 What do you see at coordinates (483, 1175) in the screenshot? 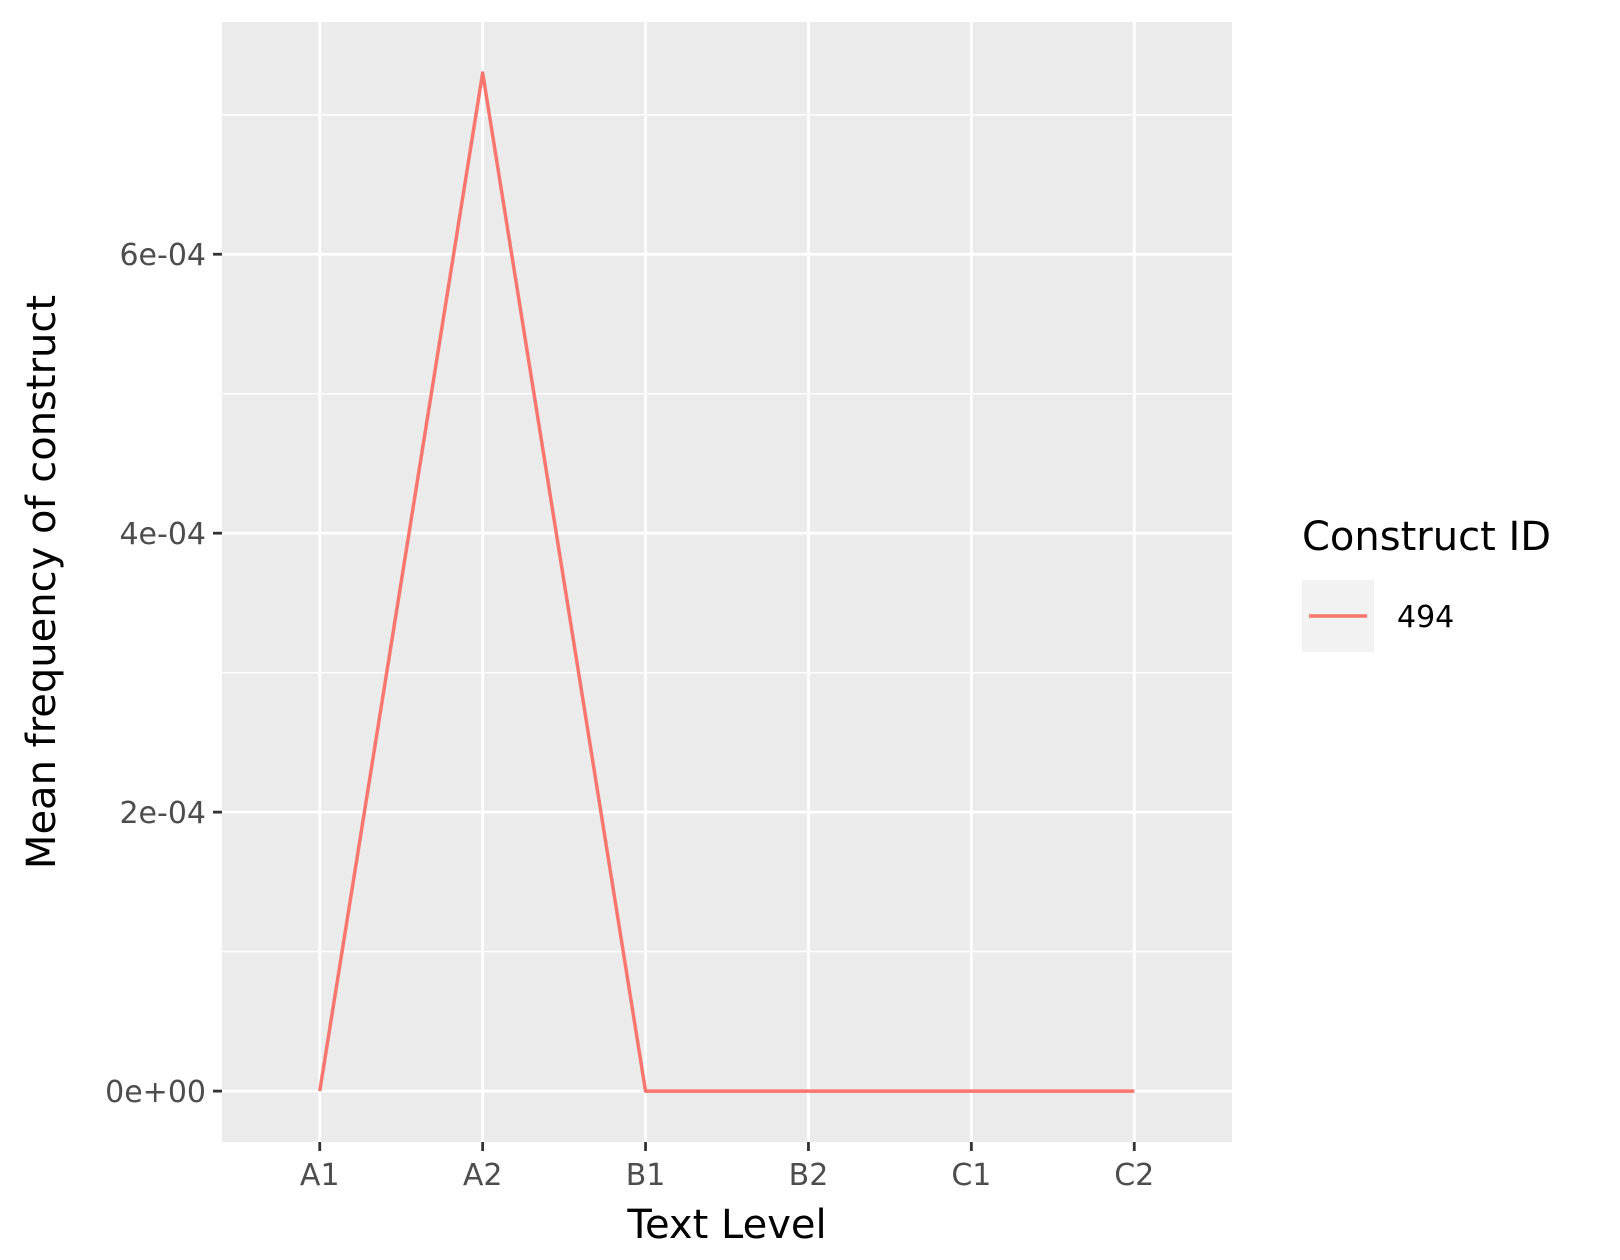
I see `x-tick-label: A2` at bounding box center [483, 1175].